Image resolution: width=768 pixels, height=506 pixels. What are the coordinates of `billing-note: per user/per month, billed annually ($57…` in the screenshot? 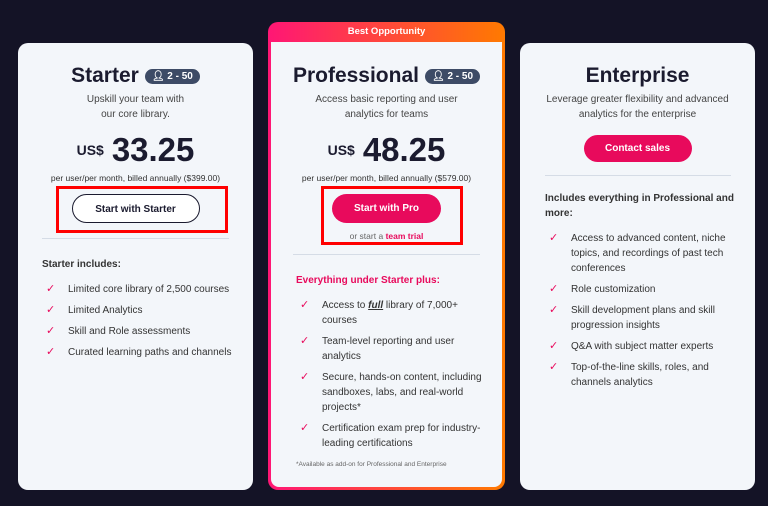 It's located at (386, 178).